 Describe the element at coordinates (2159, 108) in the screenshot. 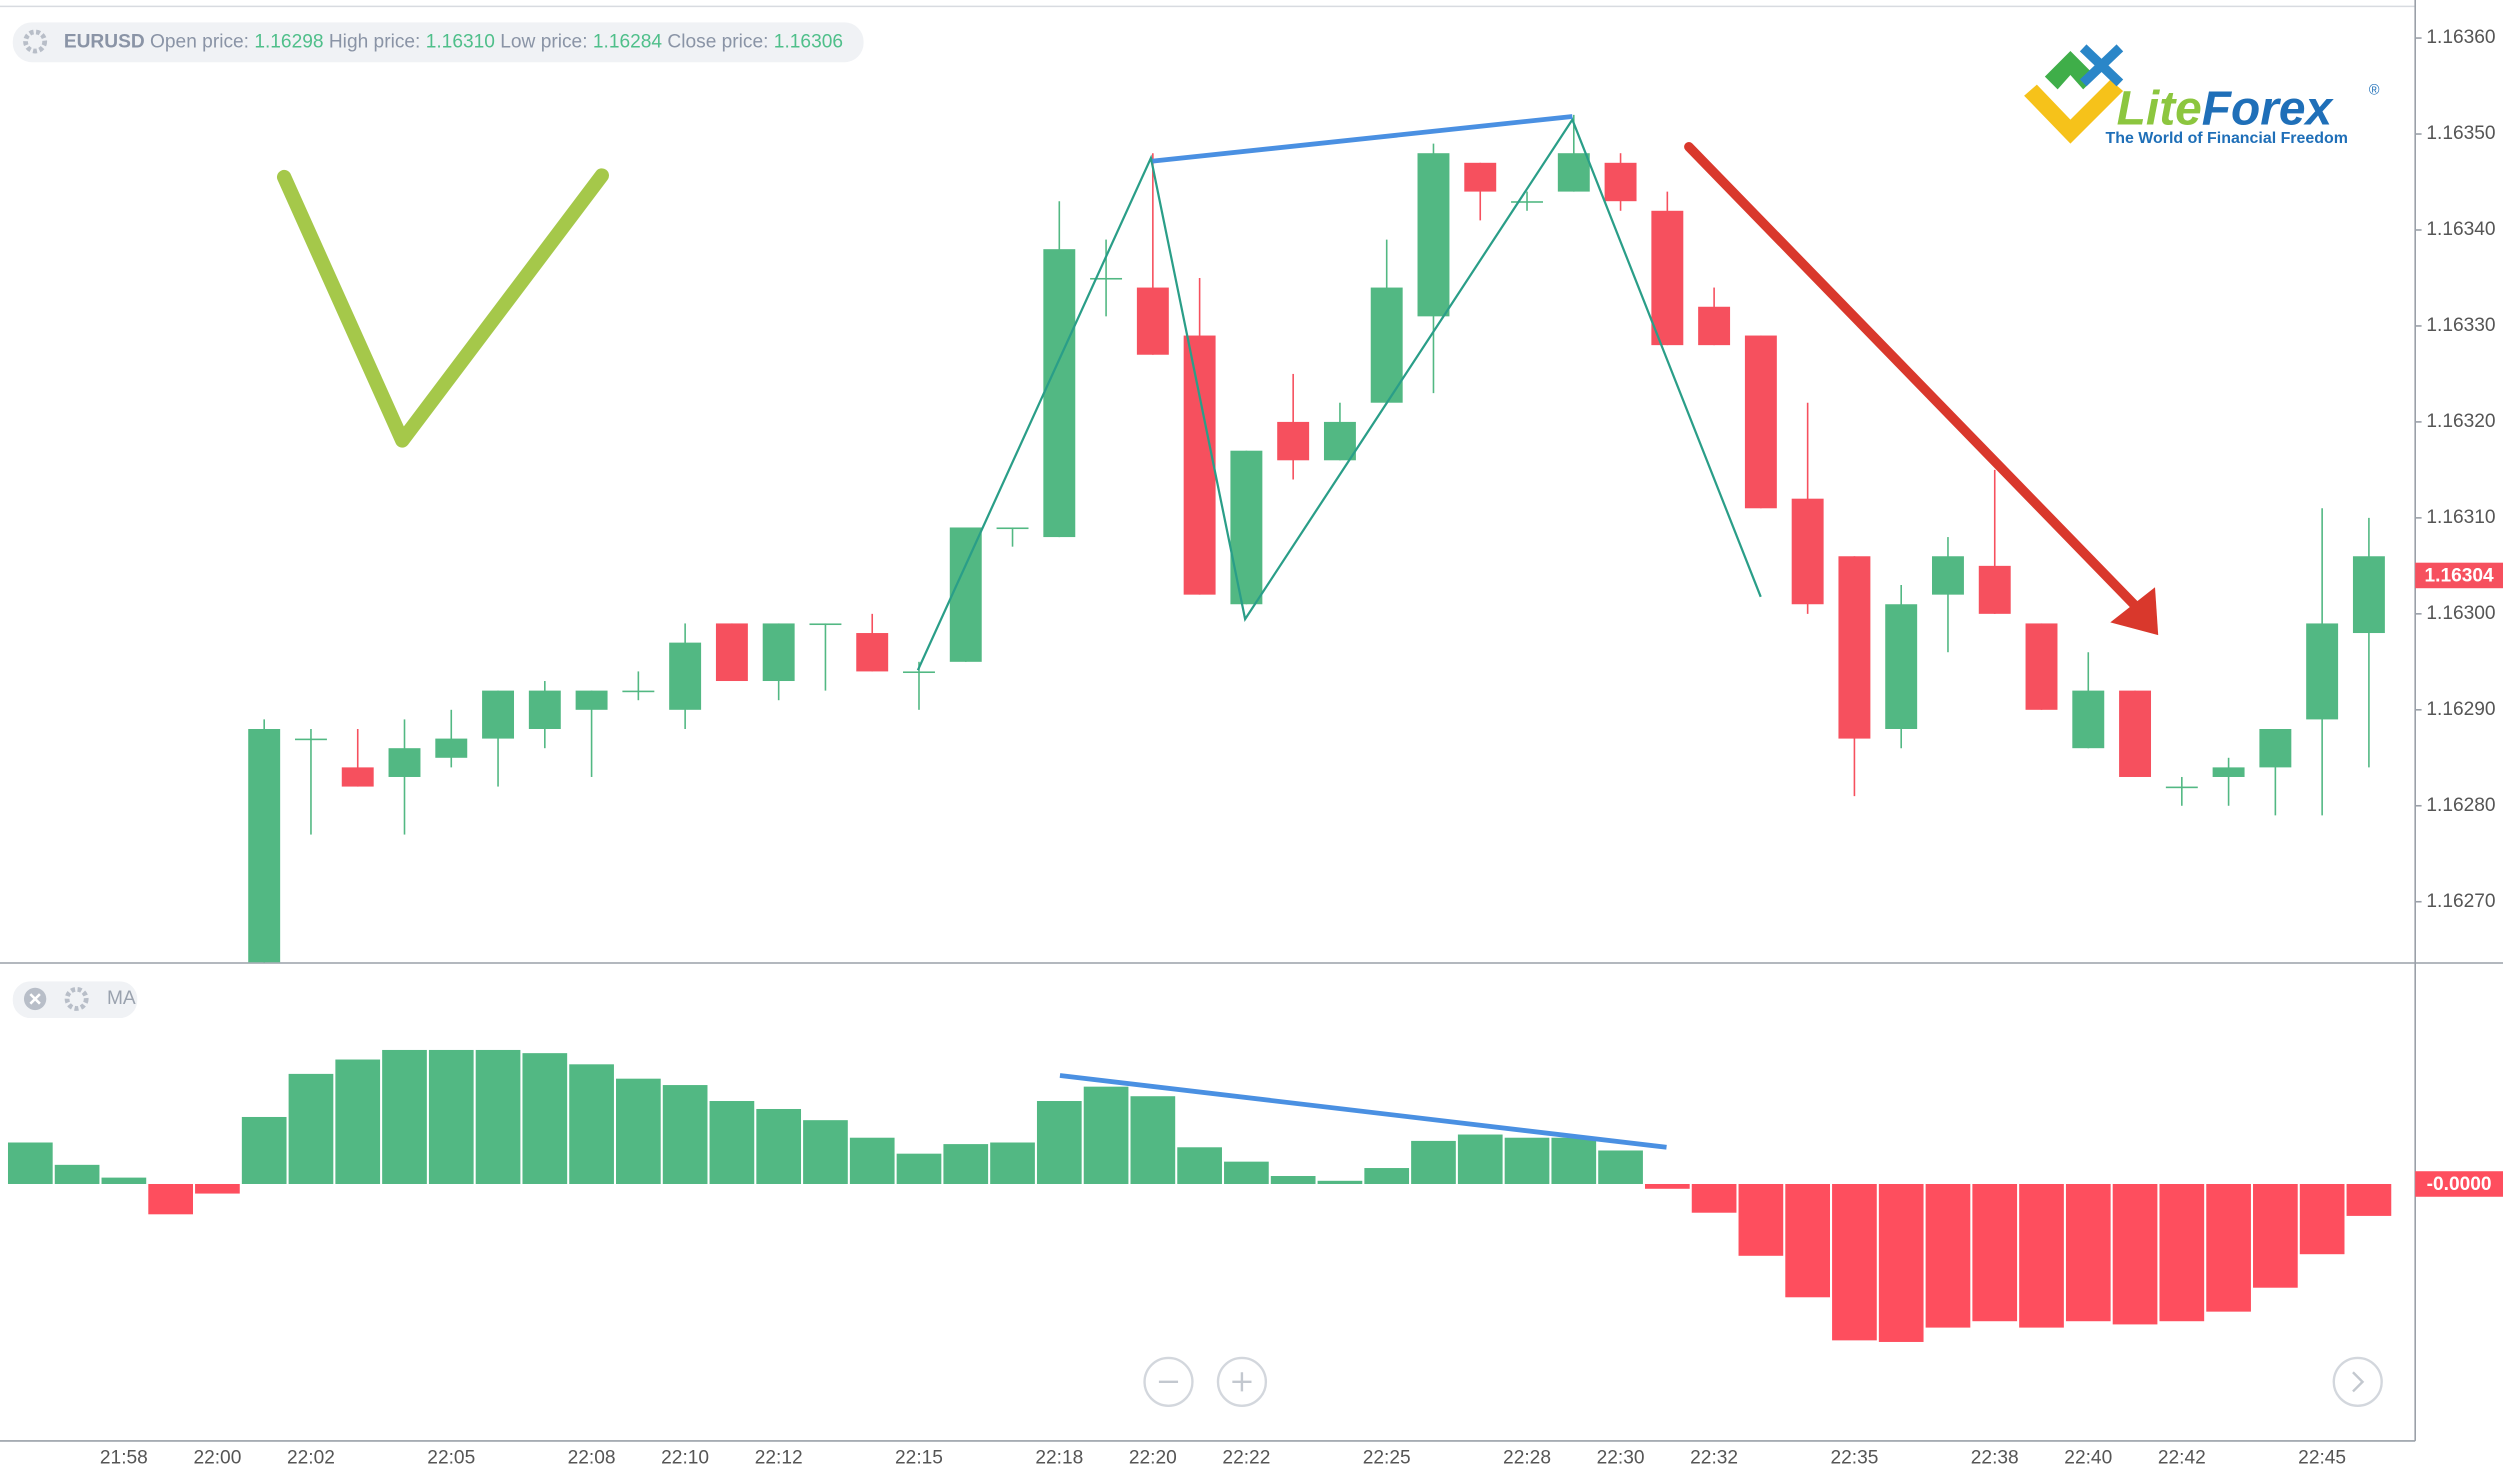

I see `logo-name-part: Lite` at that location.